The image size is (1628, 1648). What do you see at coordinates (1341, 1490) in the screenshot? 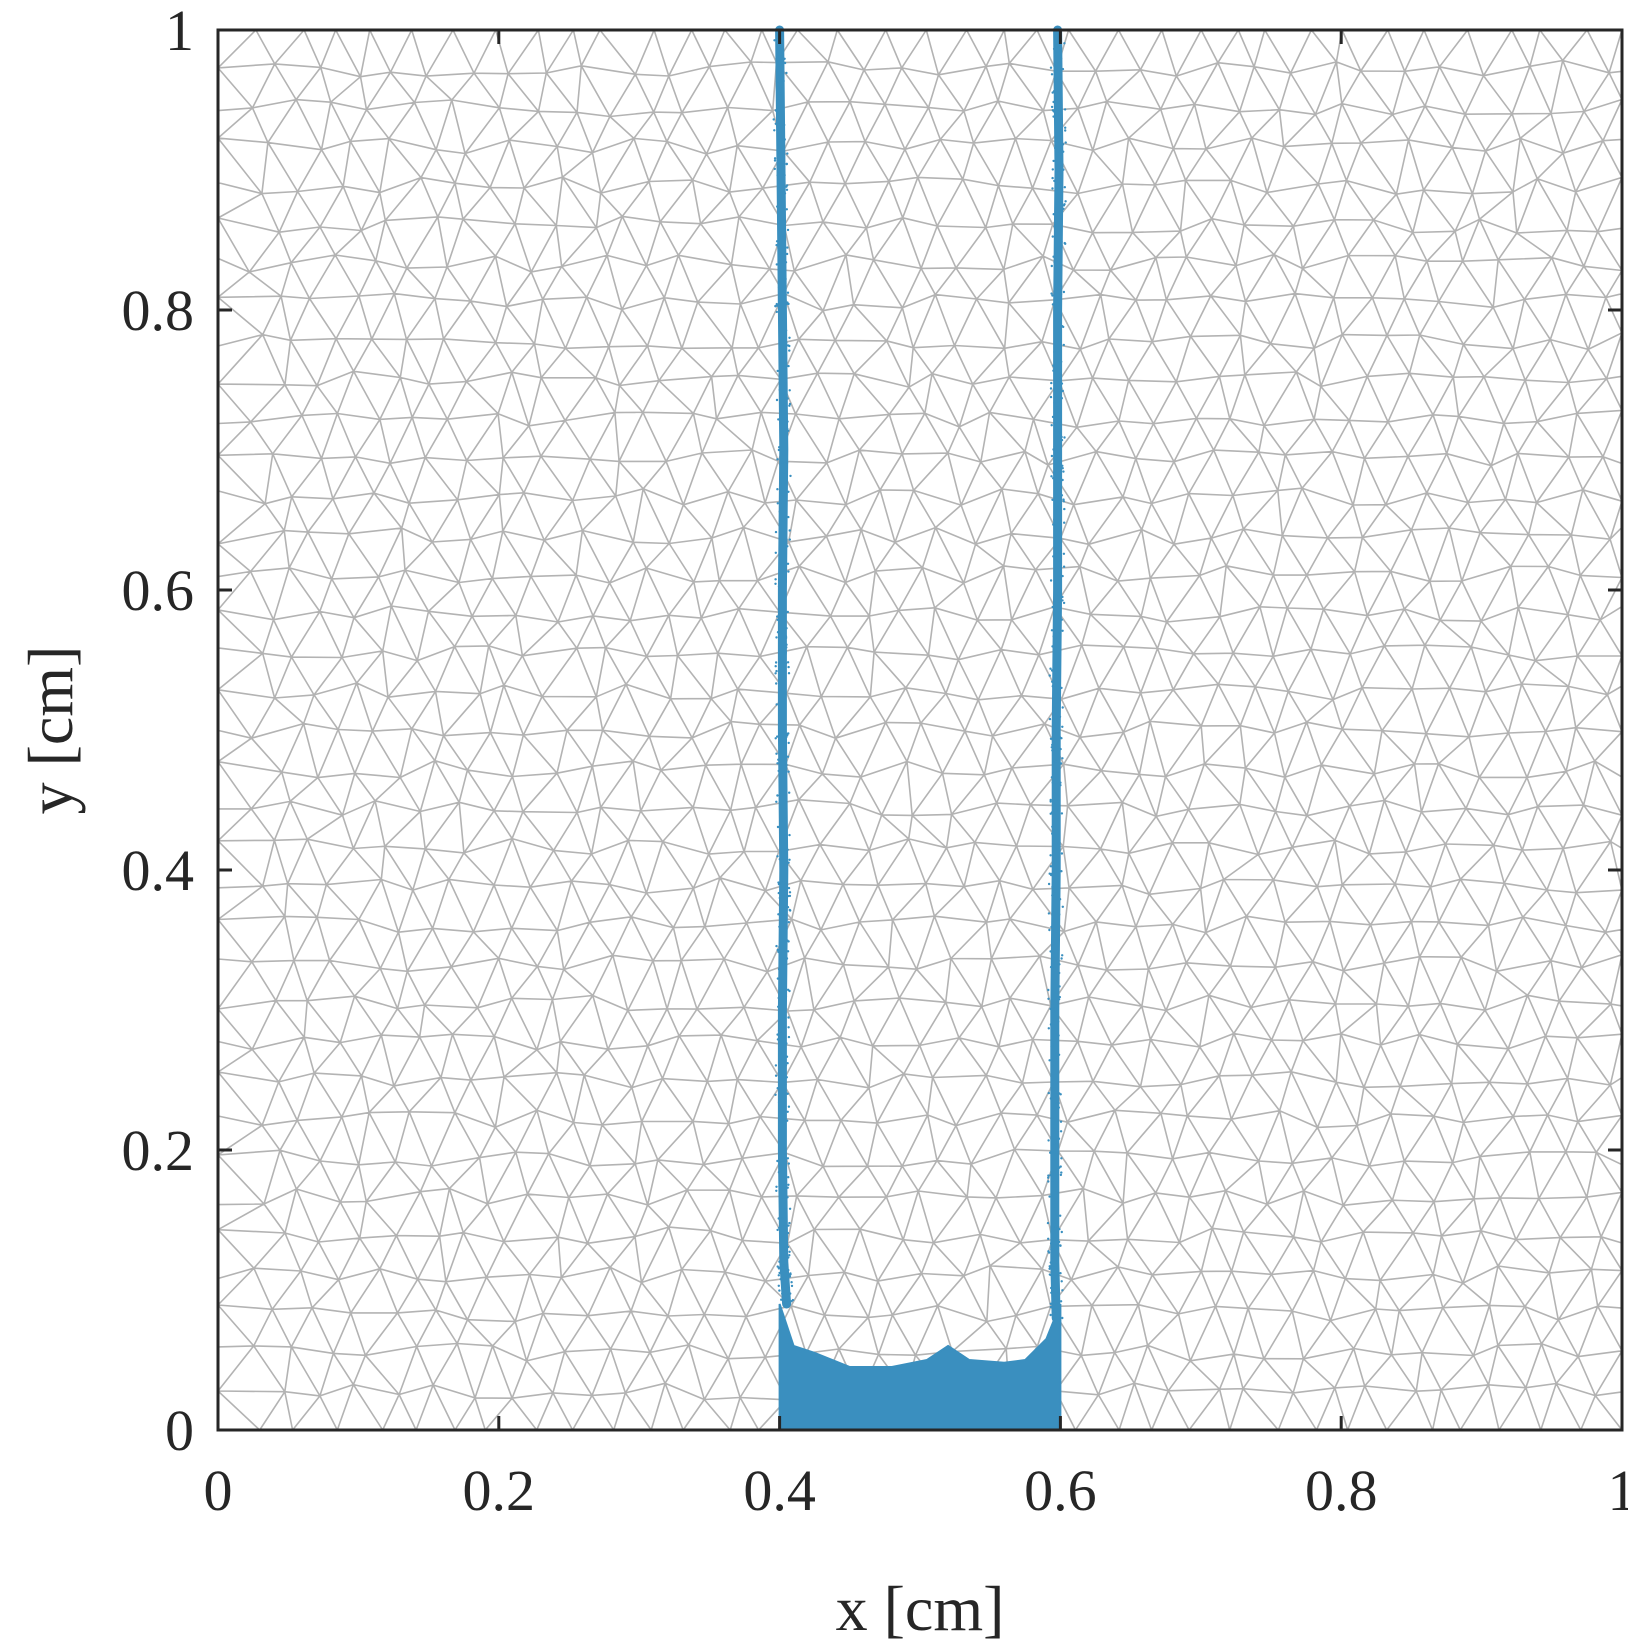
I see `x-tick-label: 0.8` at bounding box center [1341, 1490].